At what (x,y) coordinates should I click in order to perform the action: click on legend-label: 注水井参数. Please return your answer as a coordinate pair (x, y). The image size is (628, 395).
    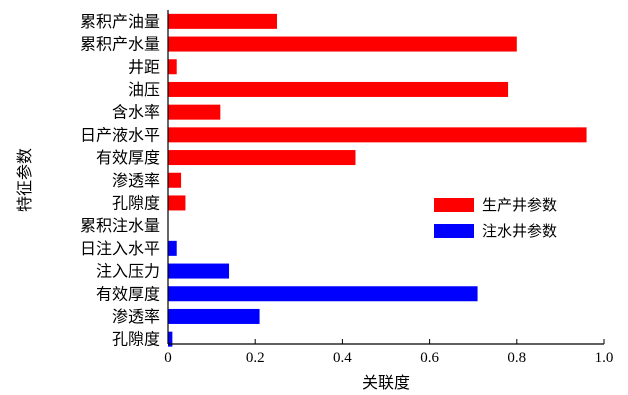
    Looking at the image, I should click on (519, 231).